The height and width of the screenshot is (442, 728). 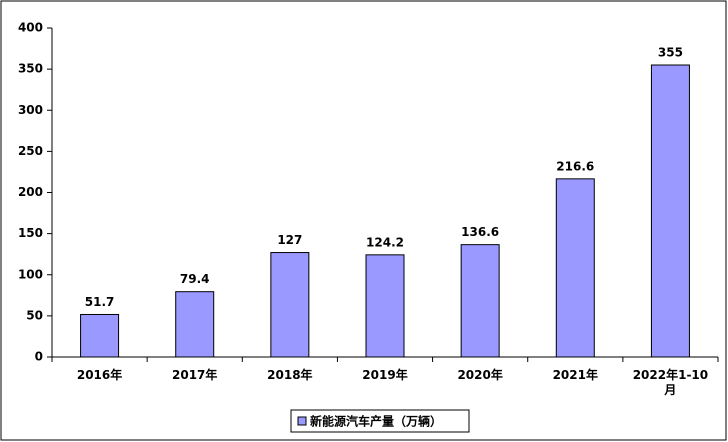 I want to click on legend-label: 新能源汽车产量（万辆）, so click(x=376, y=421).